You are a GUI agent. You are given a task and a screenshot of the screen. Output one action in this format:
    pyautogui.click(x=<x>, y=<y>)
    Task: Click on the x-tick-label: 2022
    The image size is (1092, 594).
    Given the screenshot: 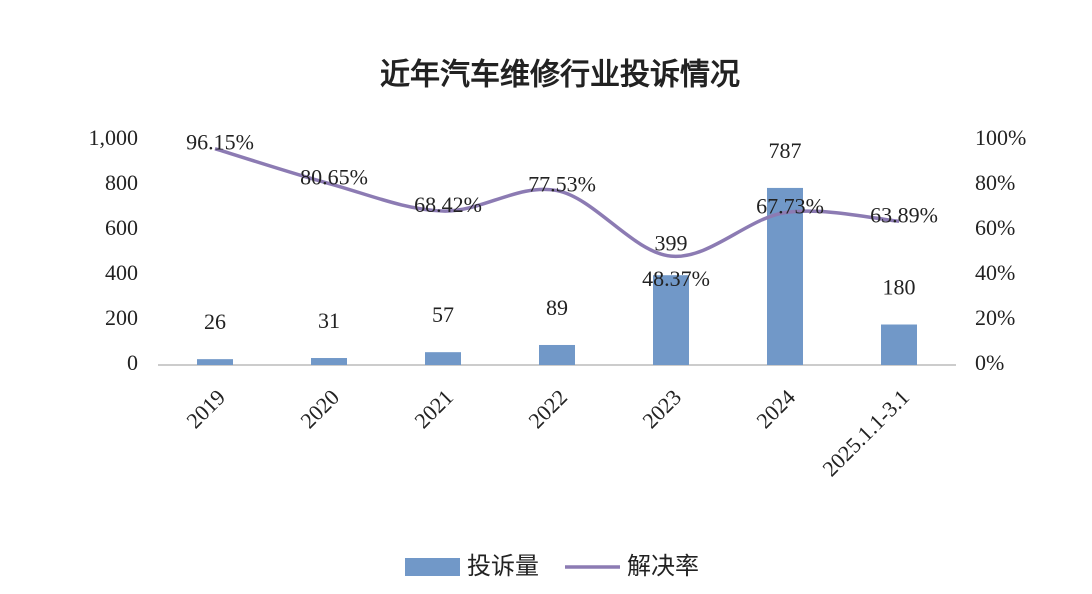 What is the action you would take?
    pyautogui.click(x=547, y=408)
    